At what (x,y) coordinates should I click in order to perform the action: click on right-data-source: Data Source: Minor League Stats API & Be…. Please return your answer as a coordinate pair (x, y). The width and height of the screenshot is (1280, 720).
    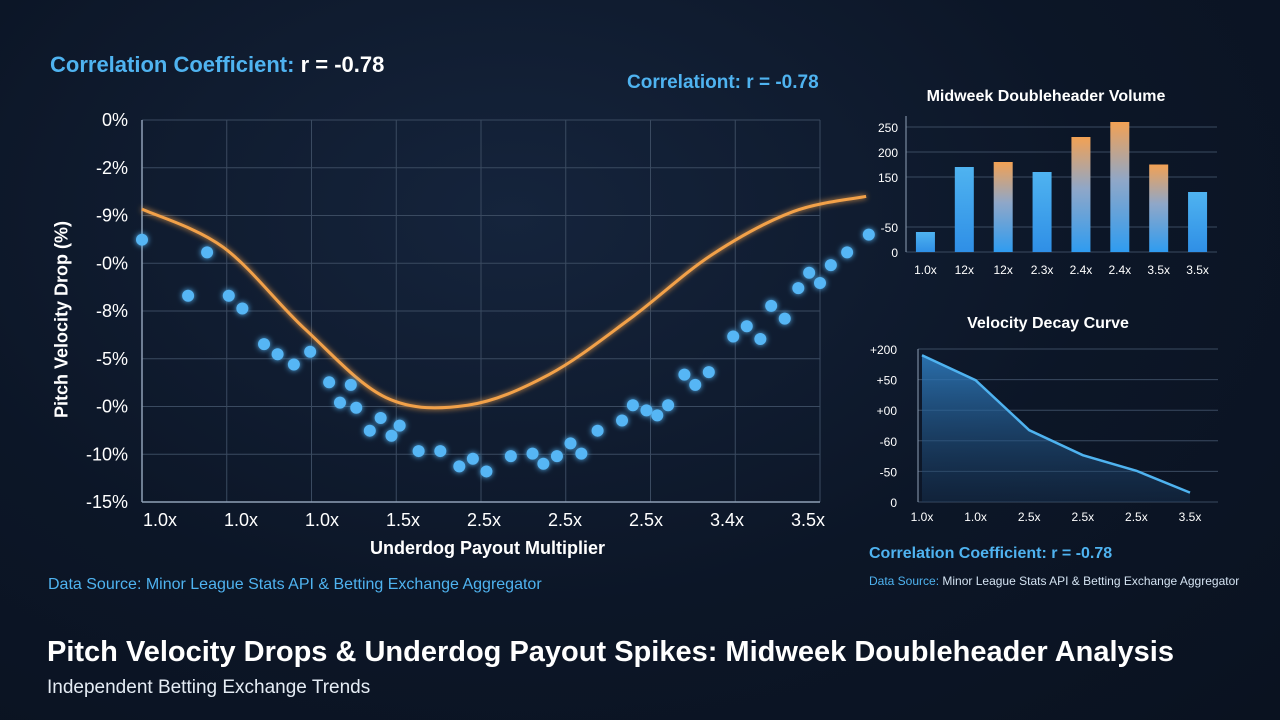
    Looking at the image, I should click on (1054, 581).